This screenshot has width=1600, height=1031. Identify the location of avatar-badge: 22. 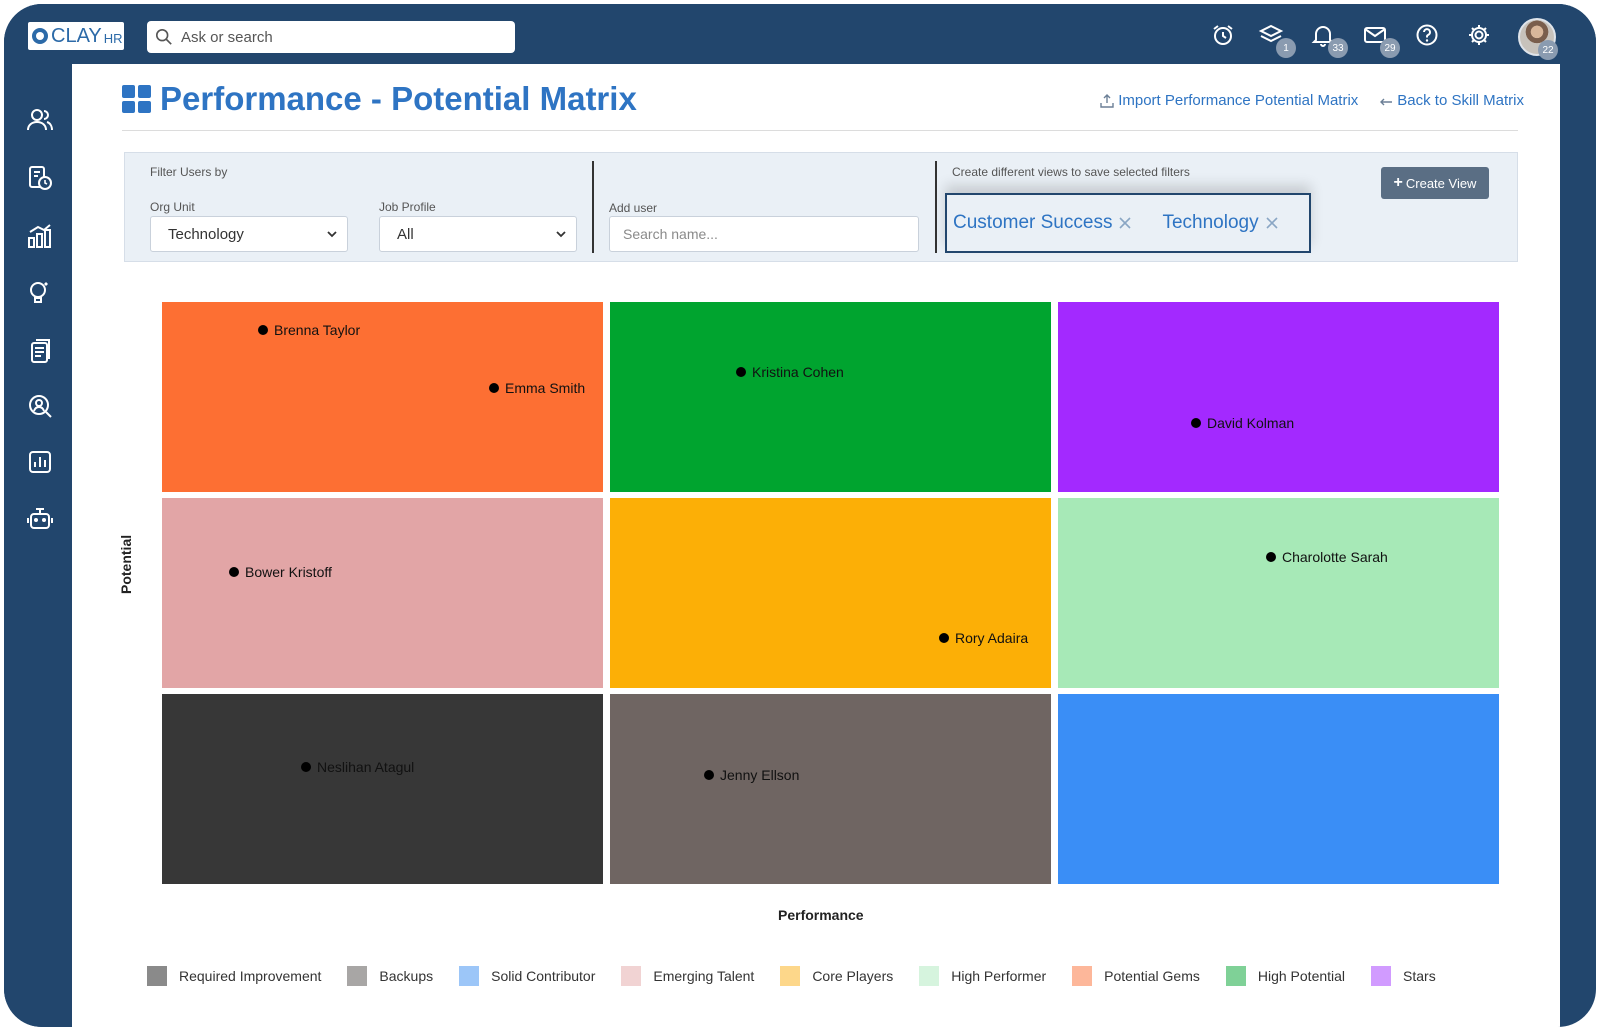
(1548, 50).